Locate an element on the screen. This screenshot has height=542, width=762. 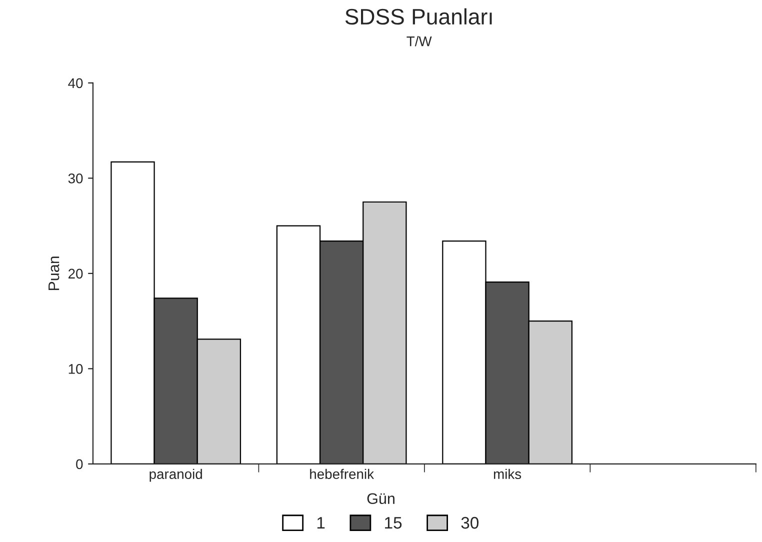
chart-title: SDSS Puanları is located at coordinates (418, 16).